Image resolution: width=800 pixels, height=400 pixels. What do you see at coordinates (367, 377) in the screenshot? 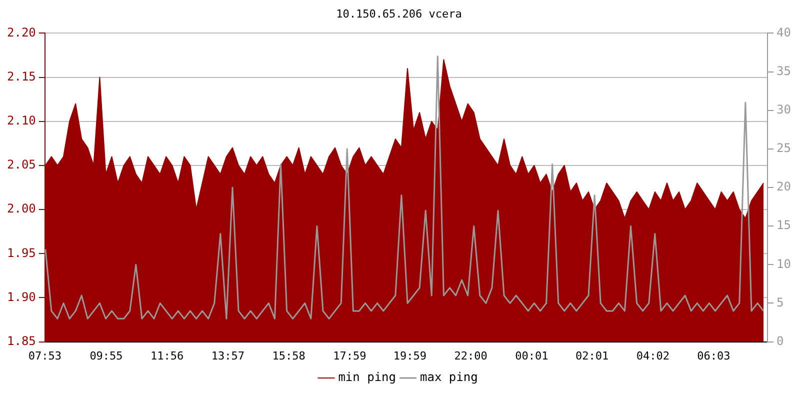
I see `legend-label: min ping` at bounding box center [367, 377].